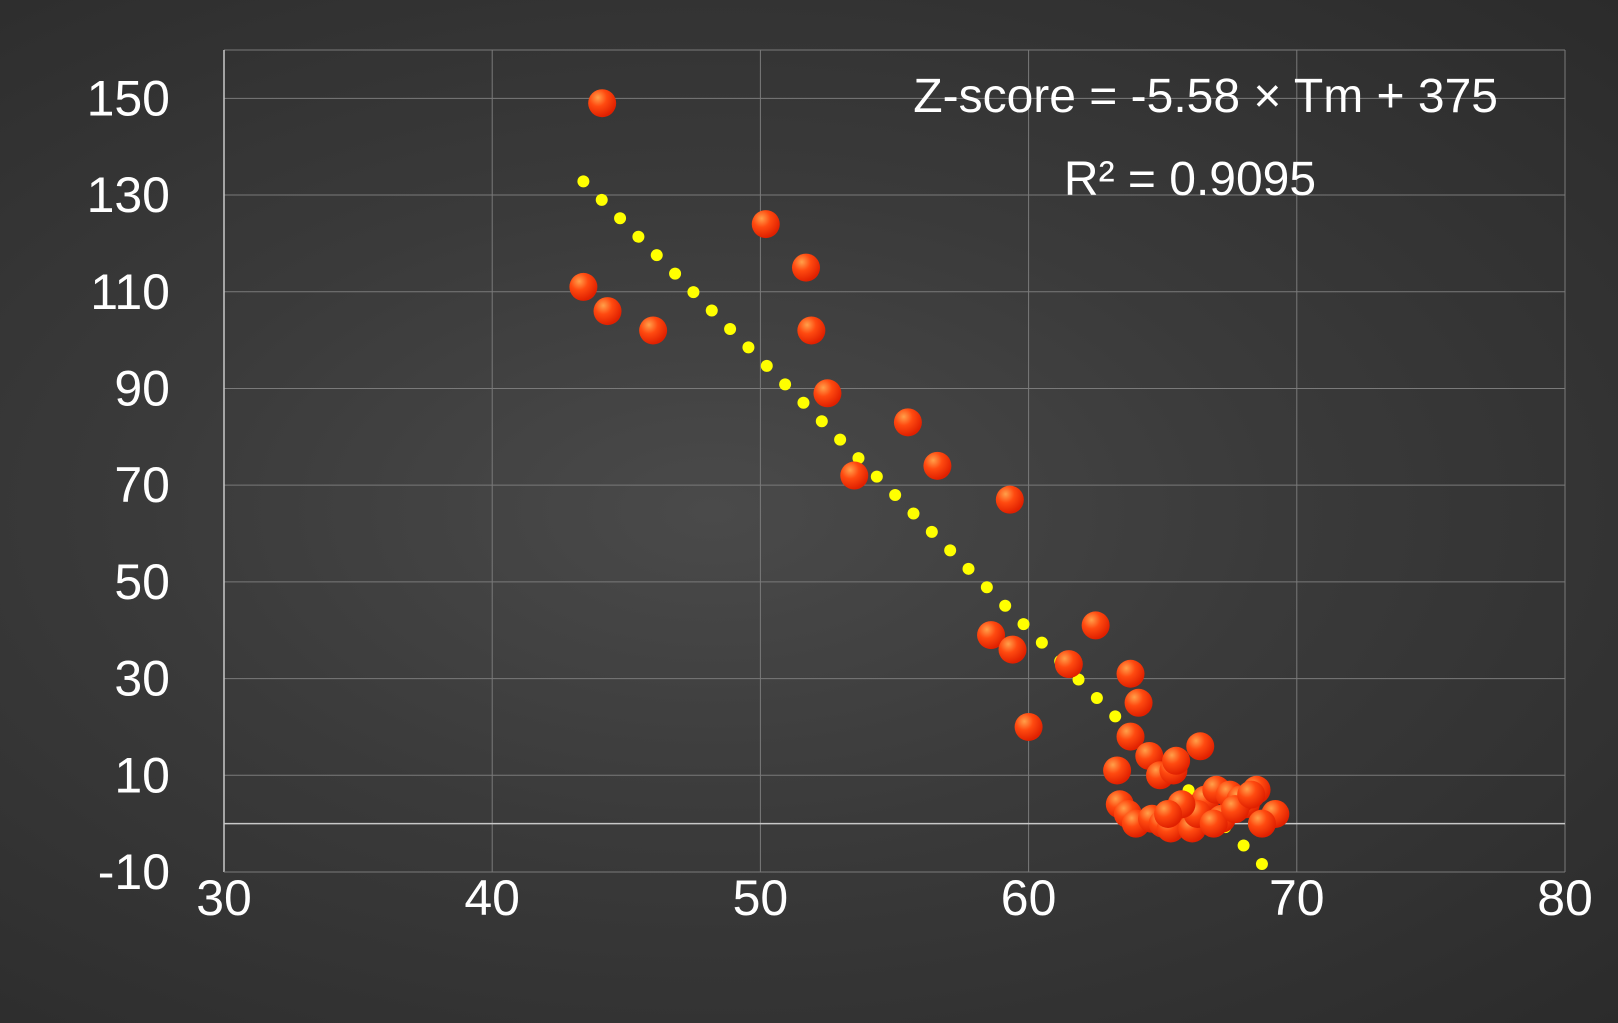  I want to click on y-tick-label: 30, so click(142, 679).